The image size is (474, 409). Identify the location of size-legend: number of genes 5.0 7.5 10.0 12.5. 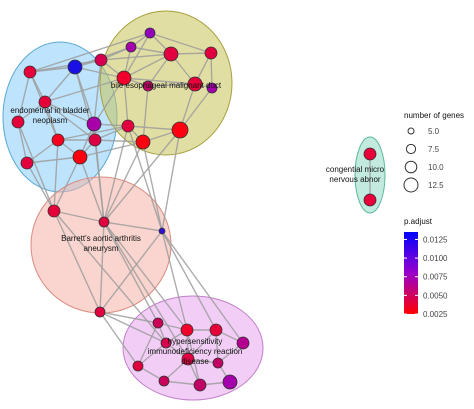
(433, 152).